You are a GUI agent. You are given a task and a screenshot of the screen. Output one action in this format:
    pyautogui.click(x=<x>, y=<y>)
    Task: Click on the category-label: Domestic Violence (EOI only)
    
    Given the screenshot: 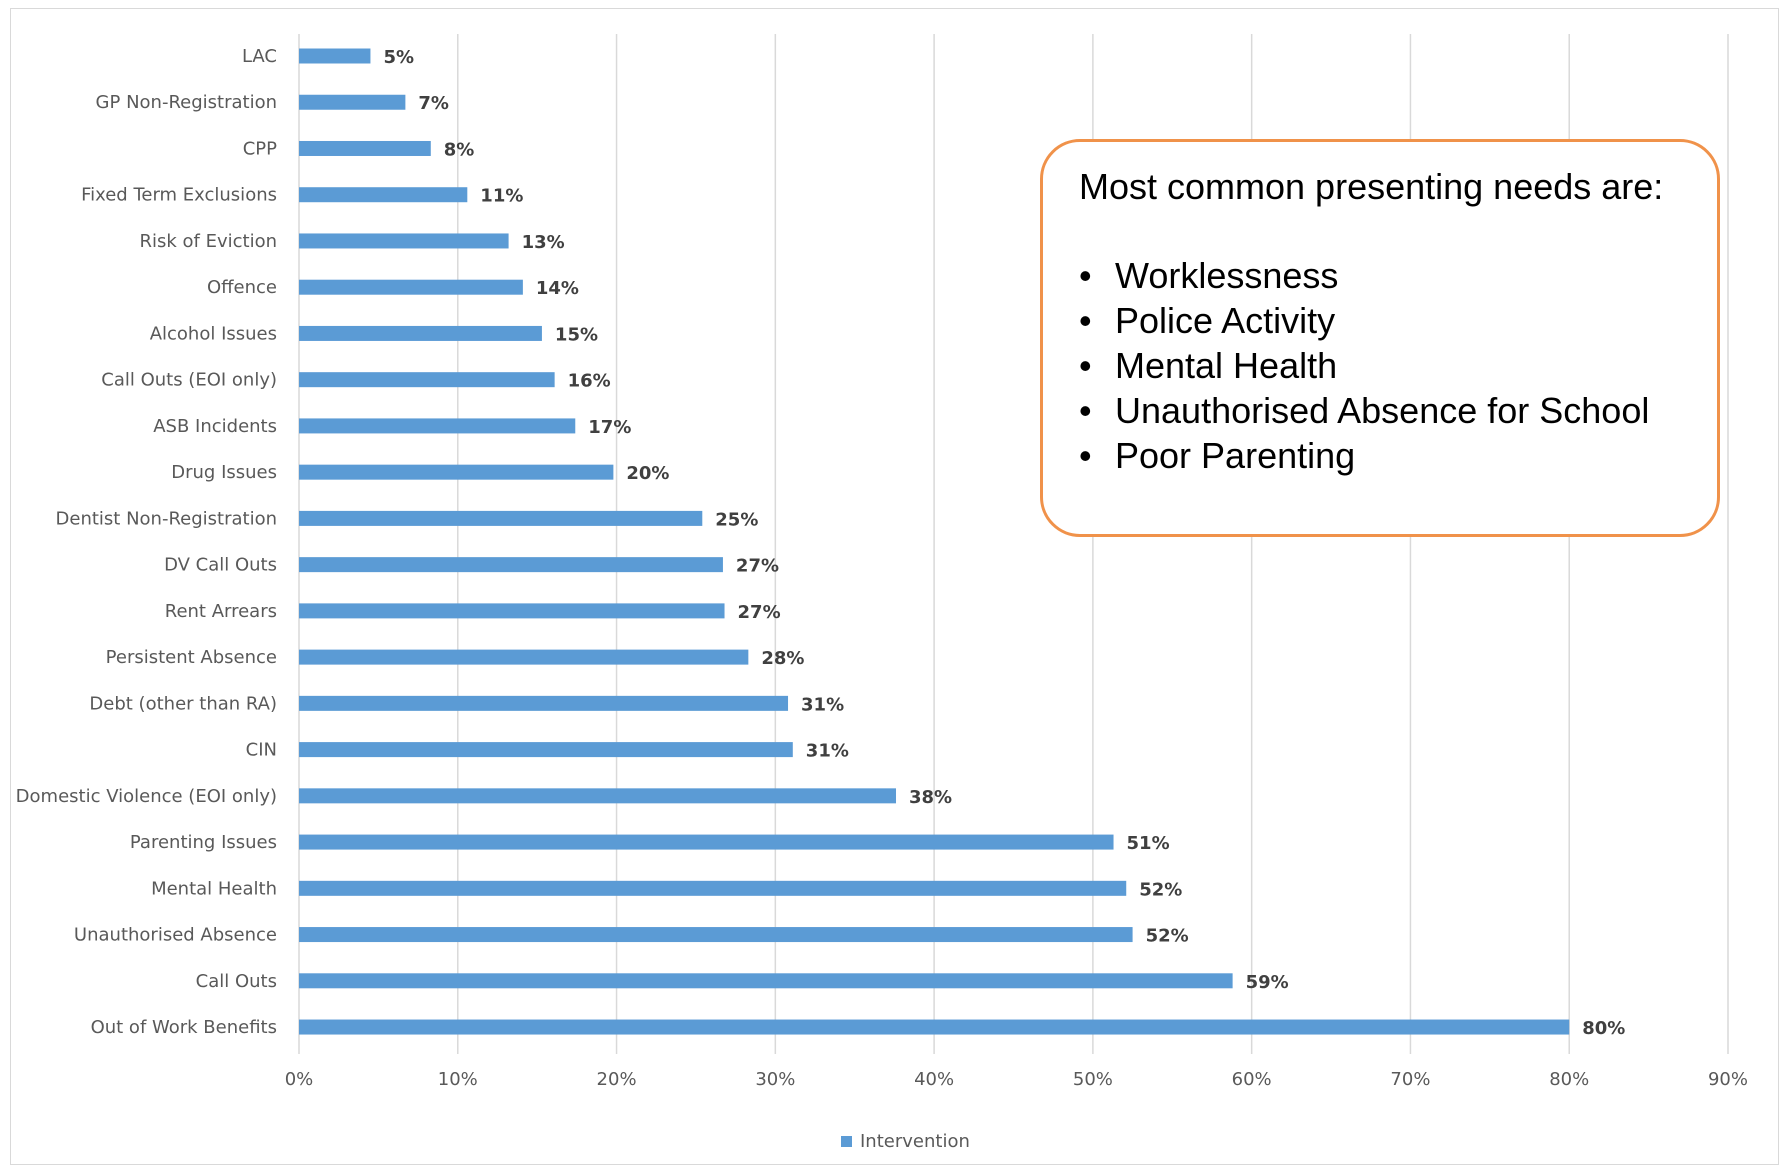 What is the action you would take?
    pyautogui.click(x=146, y=796)
    